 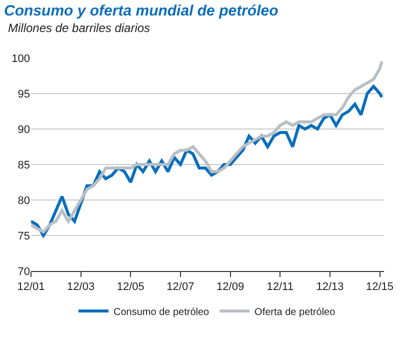 What do you see at coordinates (24, 165) in the screenshot?
I see `y-tick-label: 85` at bounding box center [24, 165].